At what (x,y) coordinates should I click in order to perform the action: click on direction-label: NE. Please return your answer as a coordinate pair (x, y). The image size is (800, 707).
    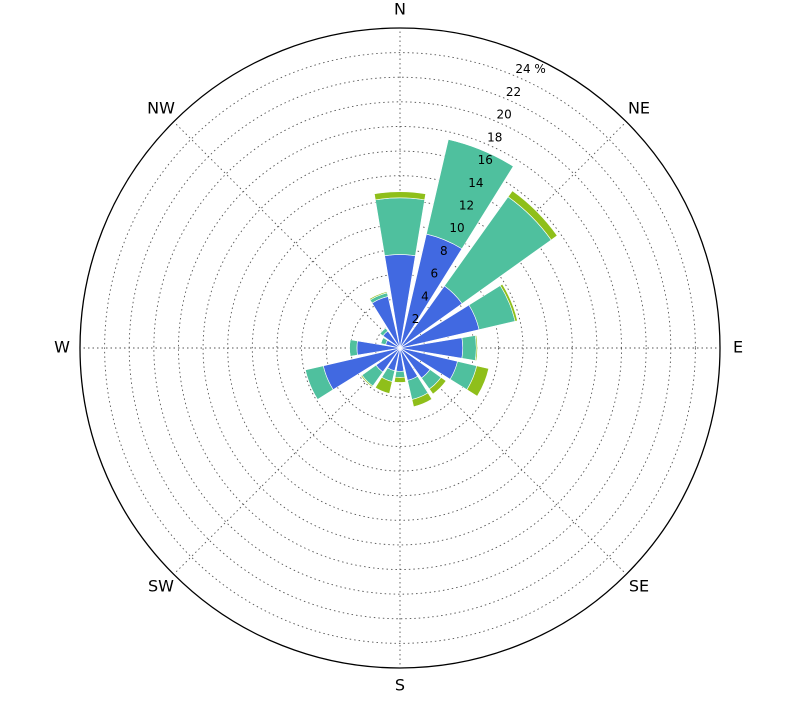
    Looking at the image, I should click on (639, 107).